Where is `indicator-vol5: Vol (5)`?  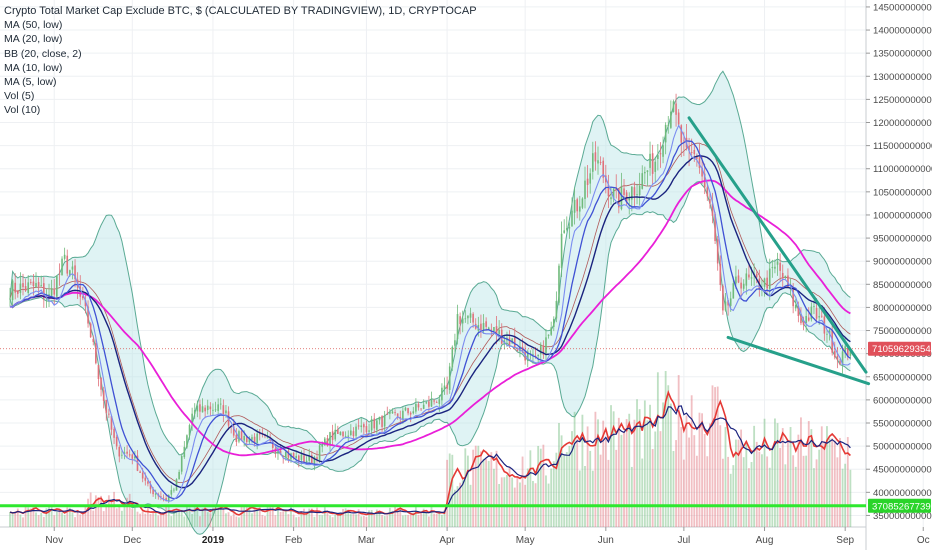
indicator-vol5: Vol (5) is located at coordinates (19, 96).